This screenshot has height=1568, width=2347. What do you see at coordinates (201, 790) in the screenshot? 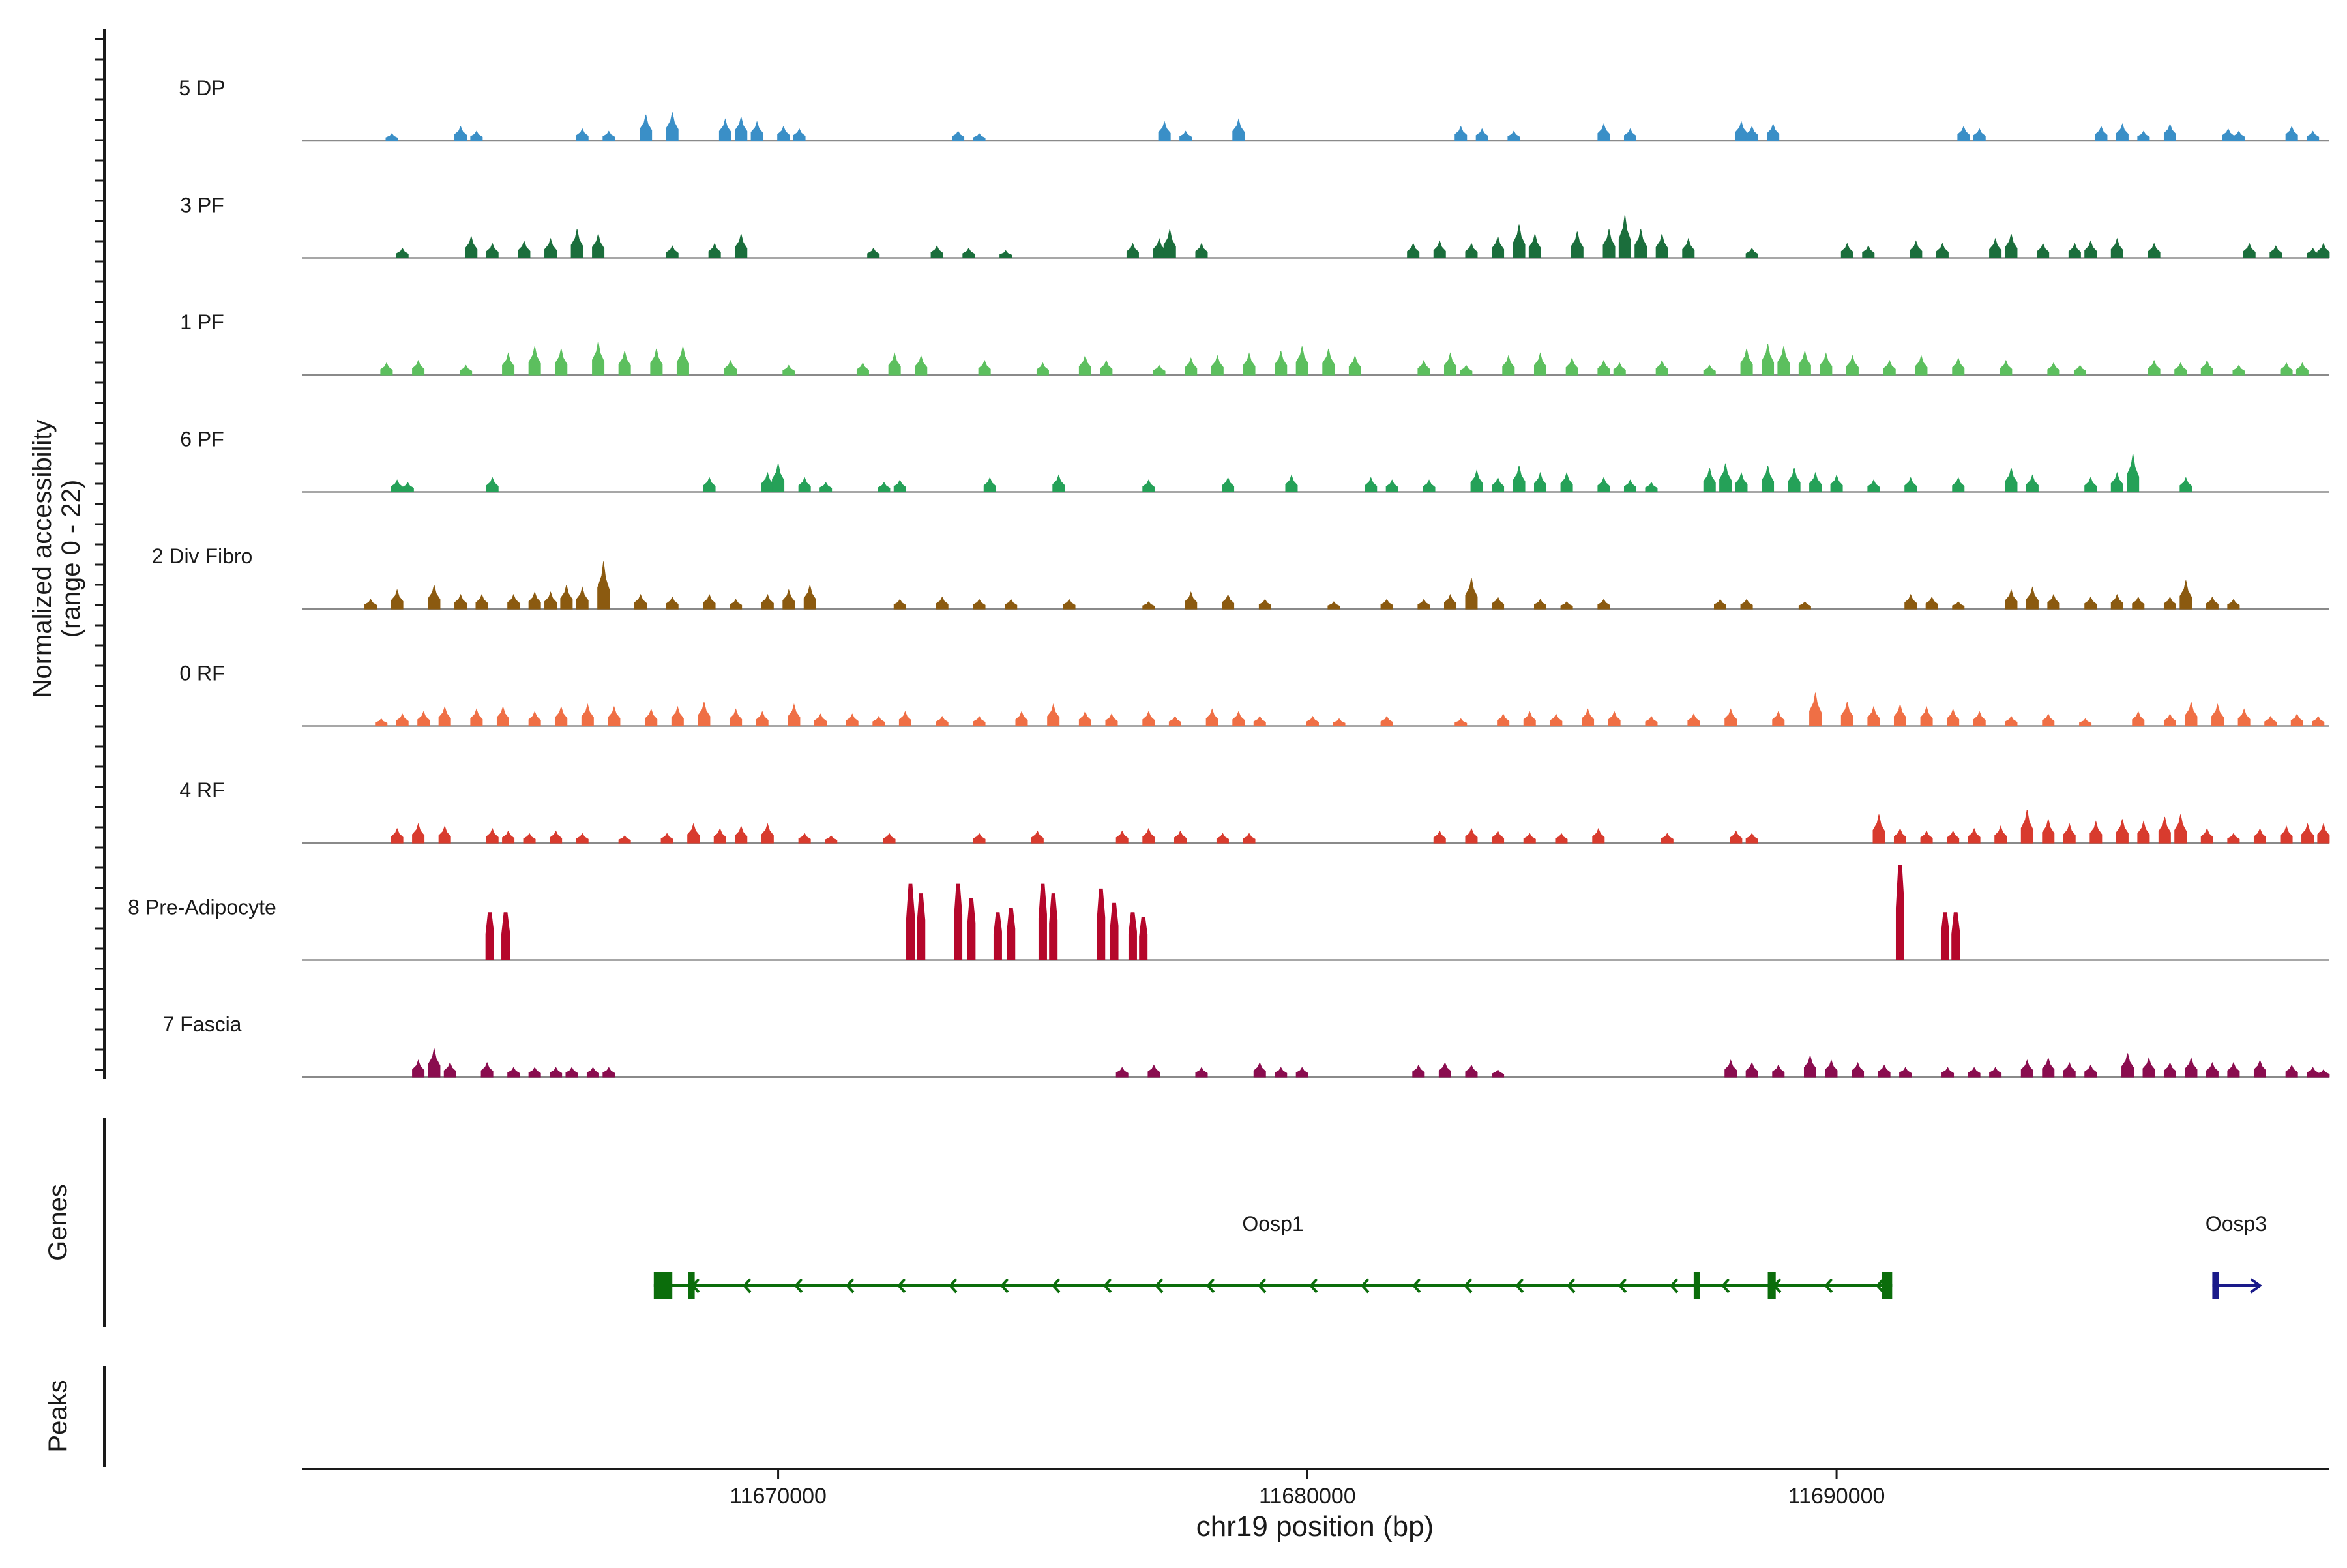
I see `track-label: 4 RF` at bounding box center [201, 790].